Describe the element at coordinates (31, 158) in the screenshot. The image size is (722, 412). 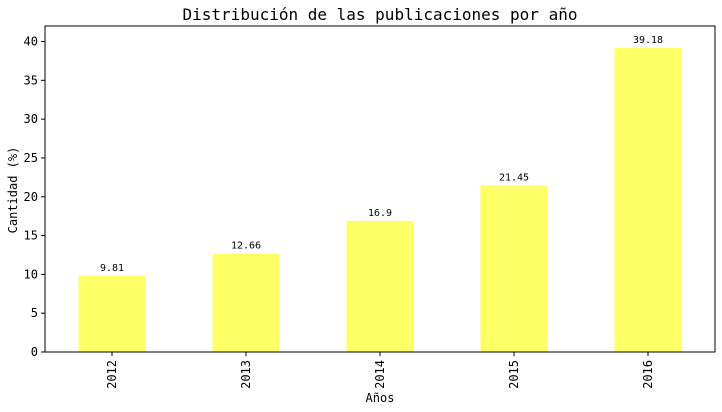
I see `y-tick-label-25: 25` at that location.